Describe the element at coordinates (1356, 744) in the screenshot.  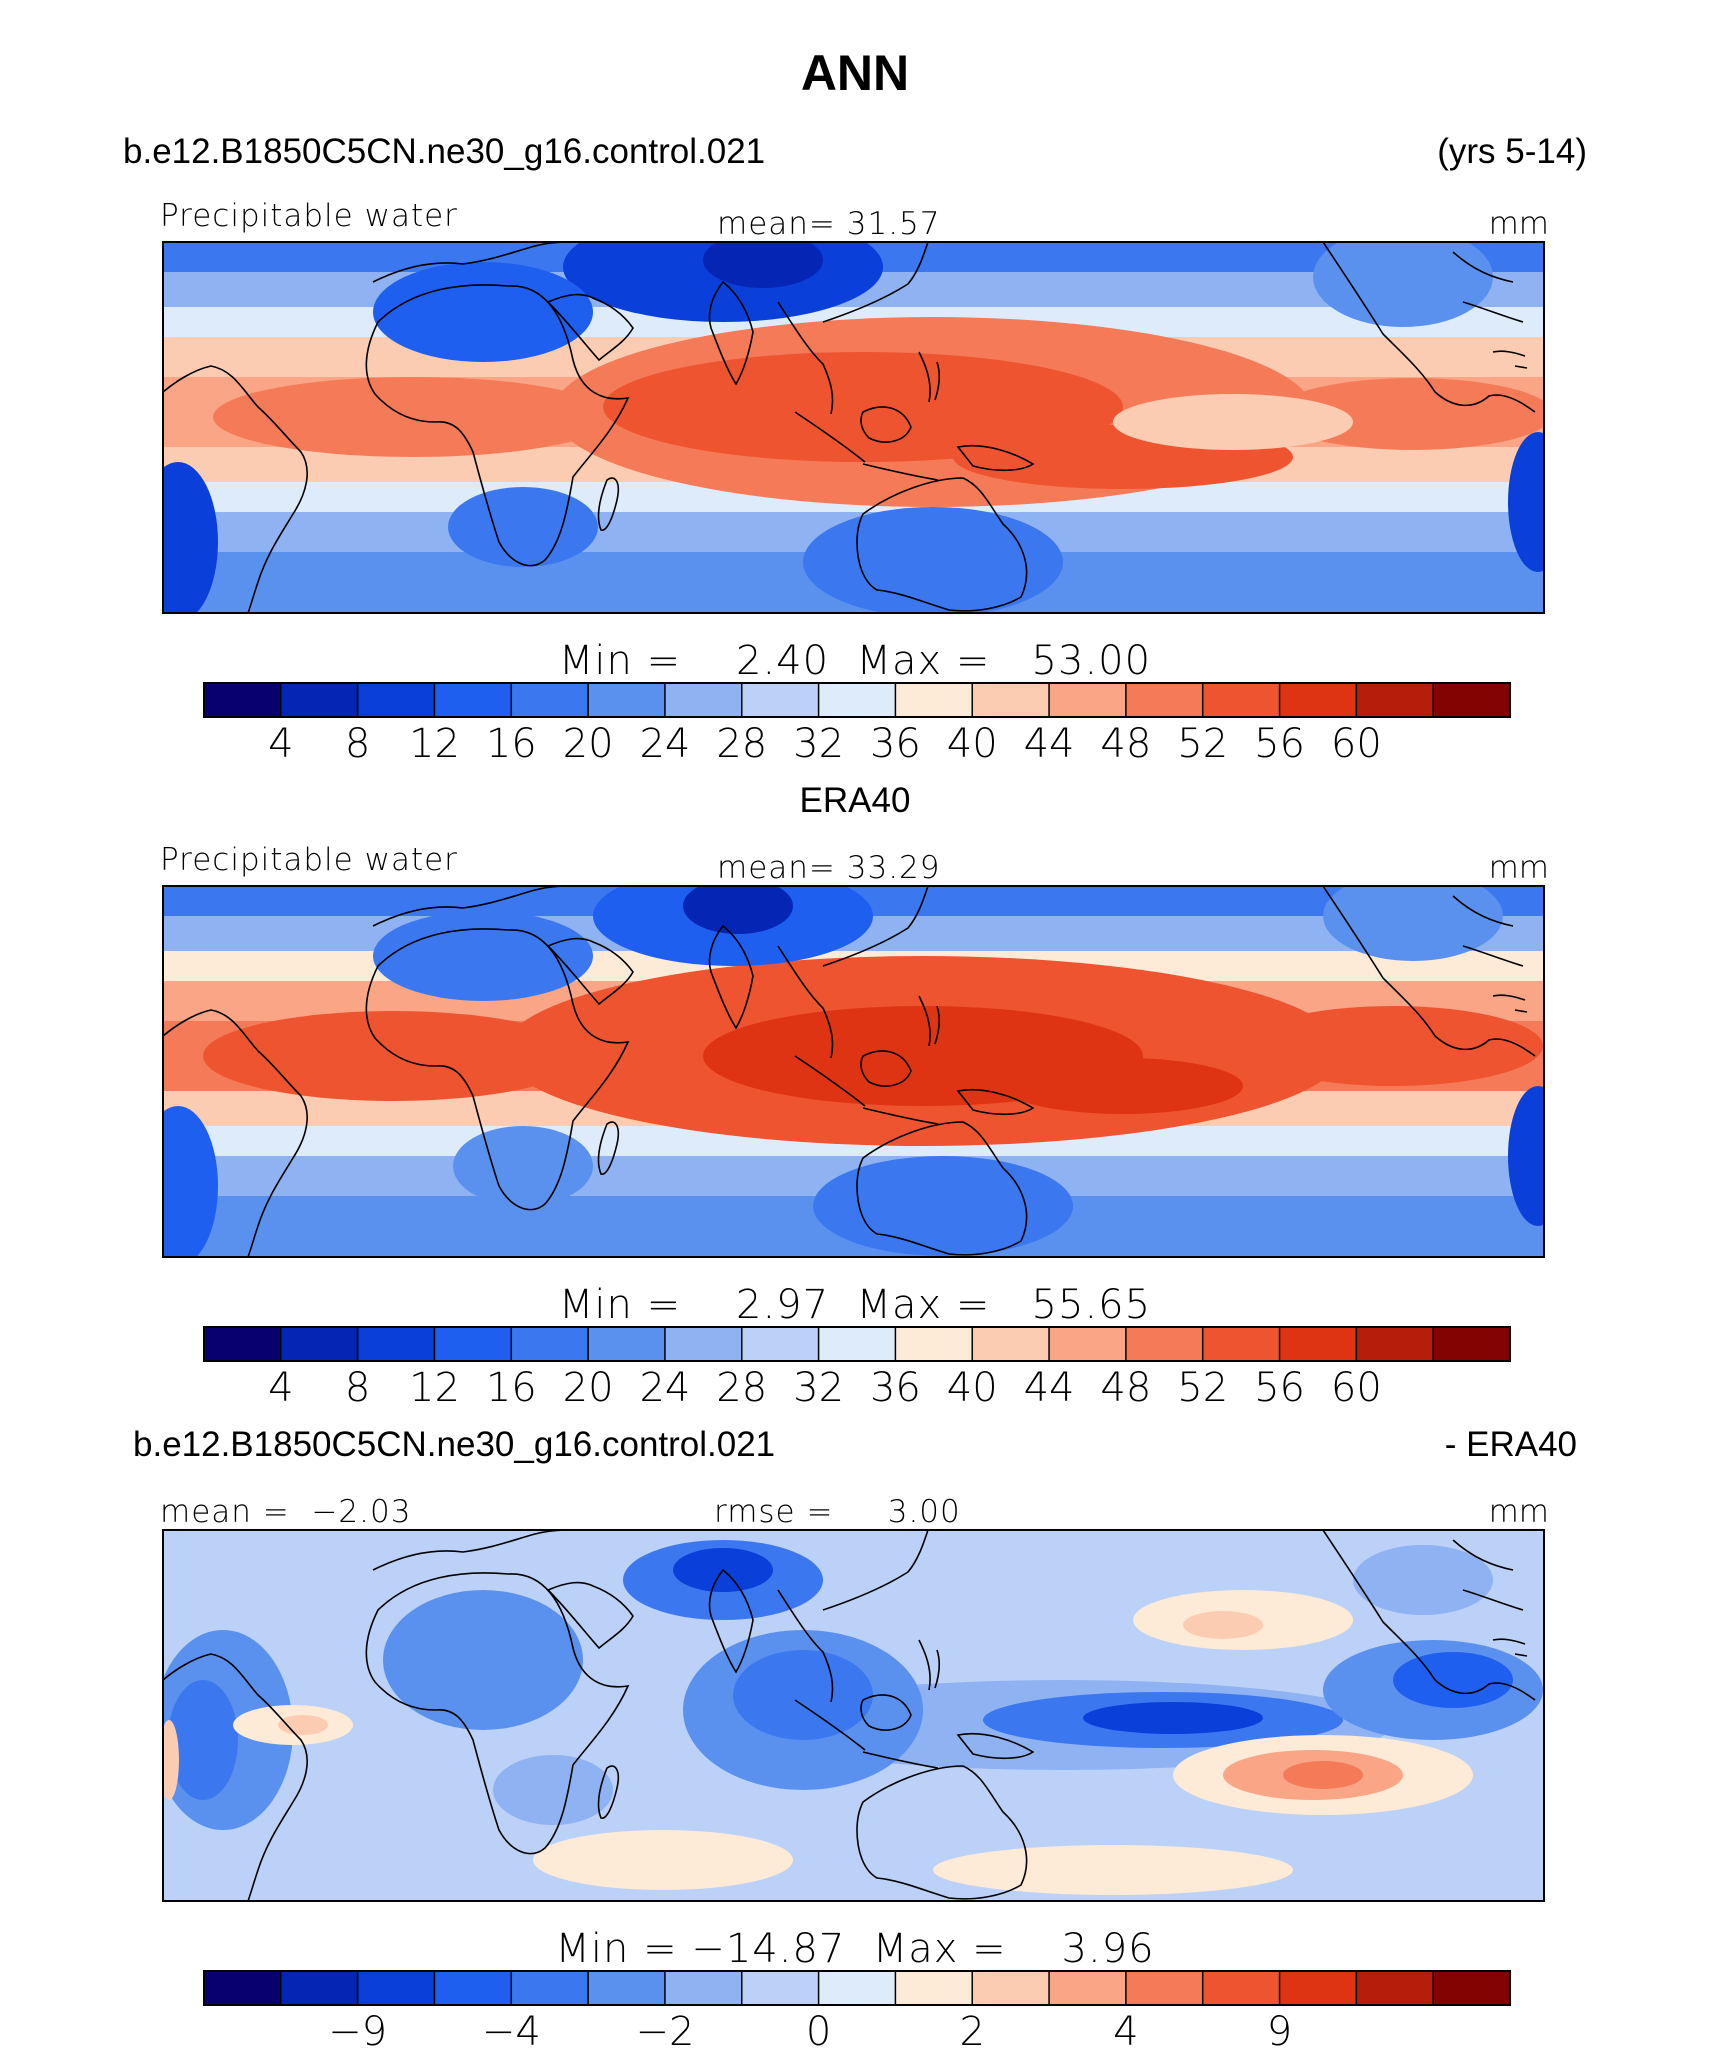
I see `colorbar-tick-label: 60` at that location.